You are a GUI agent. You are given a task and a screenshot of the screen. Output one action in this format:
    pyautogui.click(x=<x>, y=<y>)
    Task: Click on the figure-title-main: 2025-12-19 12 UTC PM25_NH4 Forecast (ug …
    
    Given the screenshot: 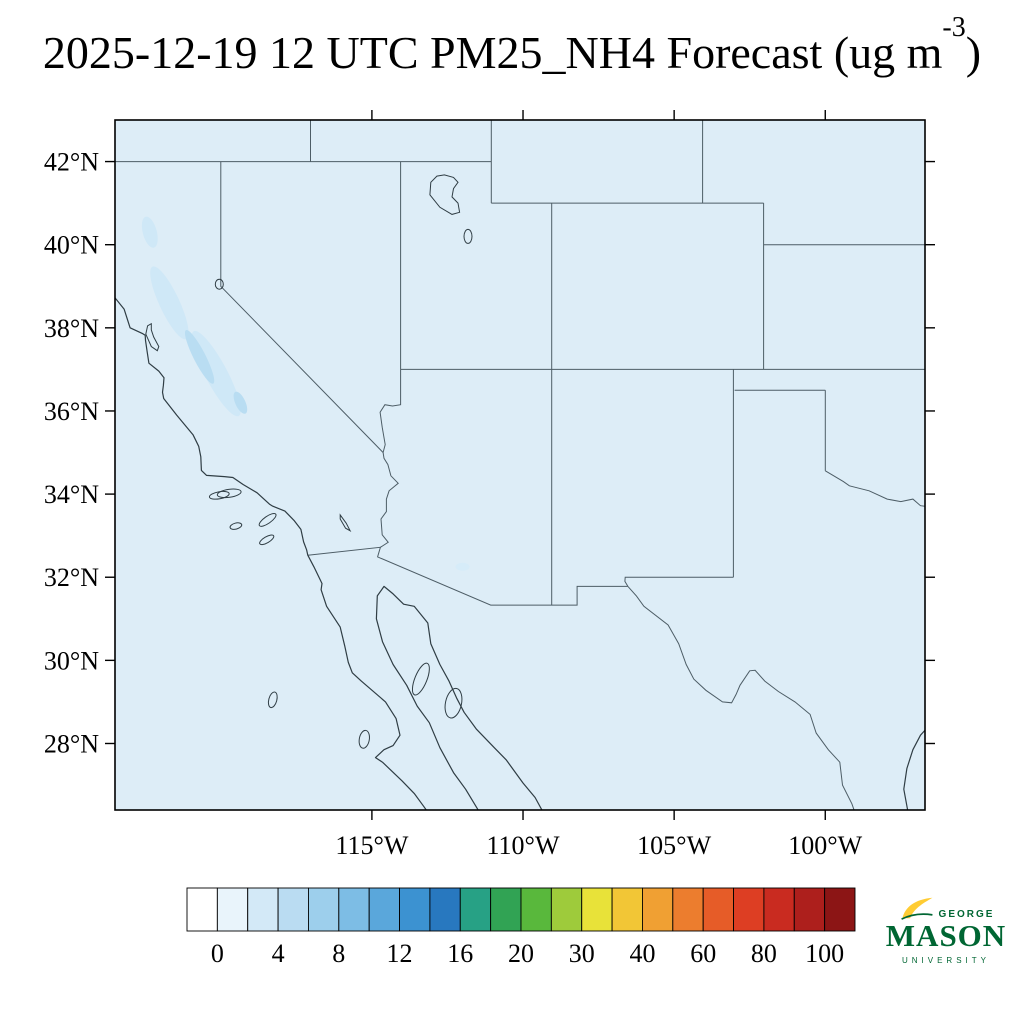 What is the action you would take?
    pyautogui.click(x=492, y=52)
    